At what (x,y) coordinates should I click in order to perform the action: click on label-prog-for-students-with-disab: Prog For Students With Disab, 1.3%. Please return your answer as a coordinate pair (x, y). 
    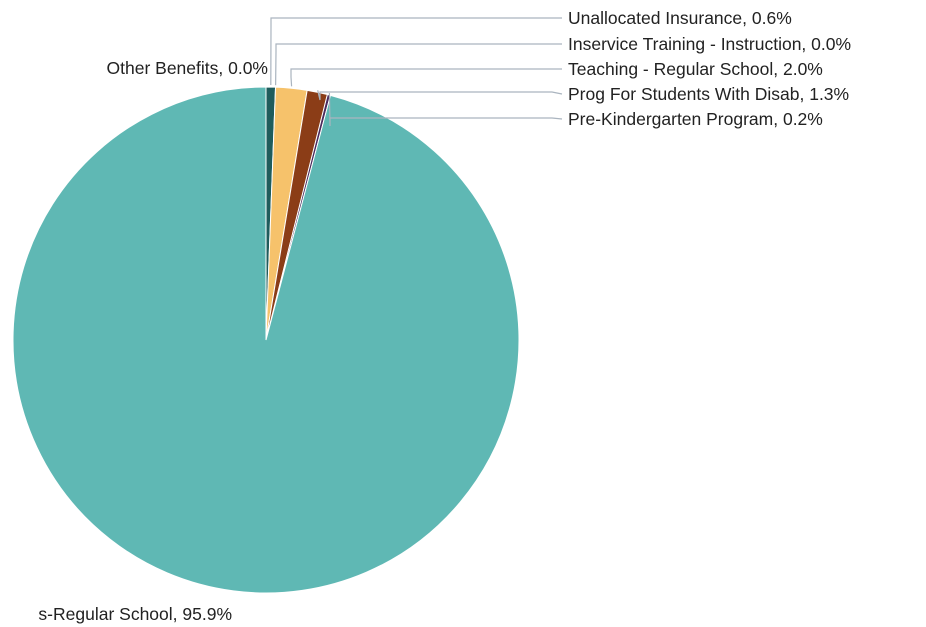
    Looking at the image, I should click on (708, 94).